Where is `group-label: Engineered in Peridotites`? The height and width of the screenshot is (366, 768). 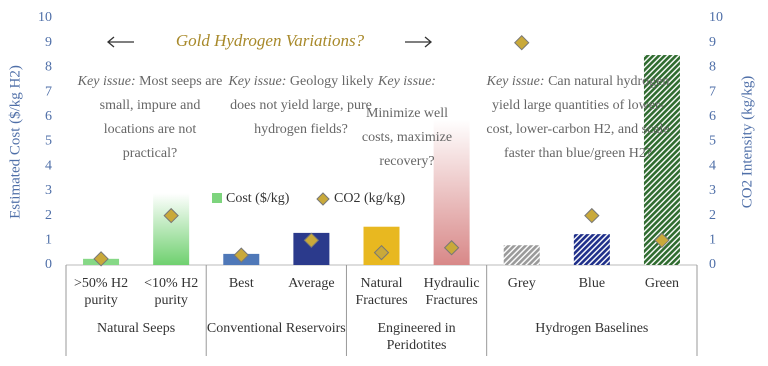
group-label: Engineered in Peridotites is located at coordinates (416, 337).